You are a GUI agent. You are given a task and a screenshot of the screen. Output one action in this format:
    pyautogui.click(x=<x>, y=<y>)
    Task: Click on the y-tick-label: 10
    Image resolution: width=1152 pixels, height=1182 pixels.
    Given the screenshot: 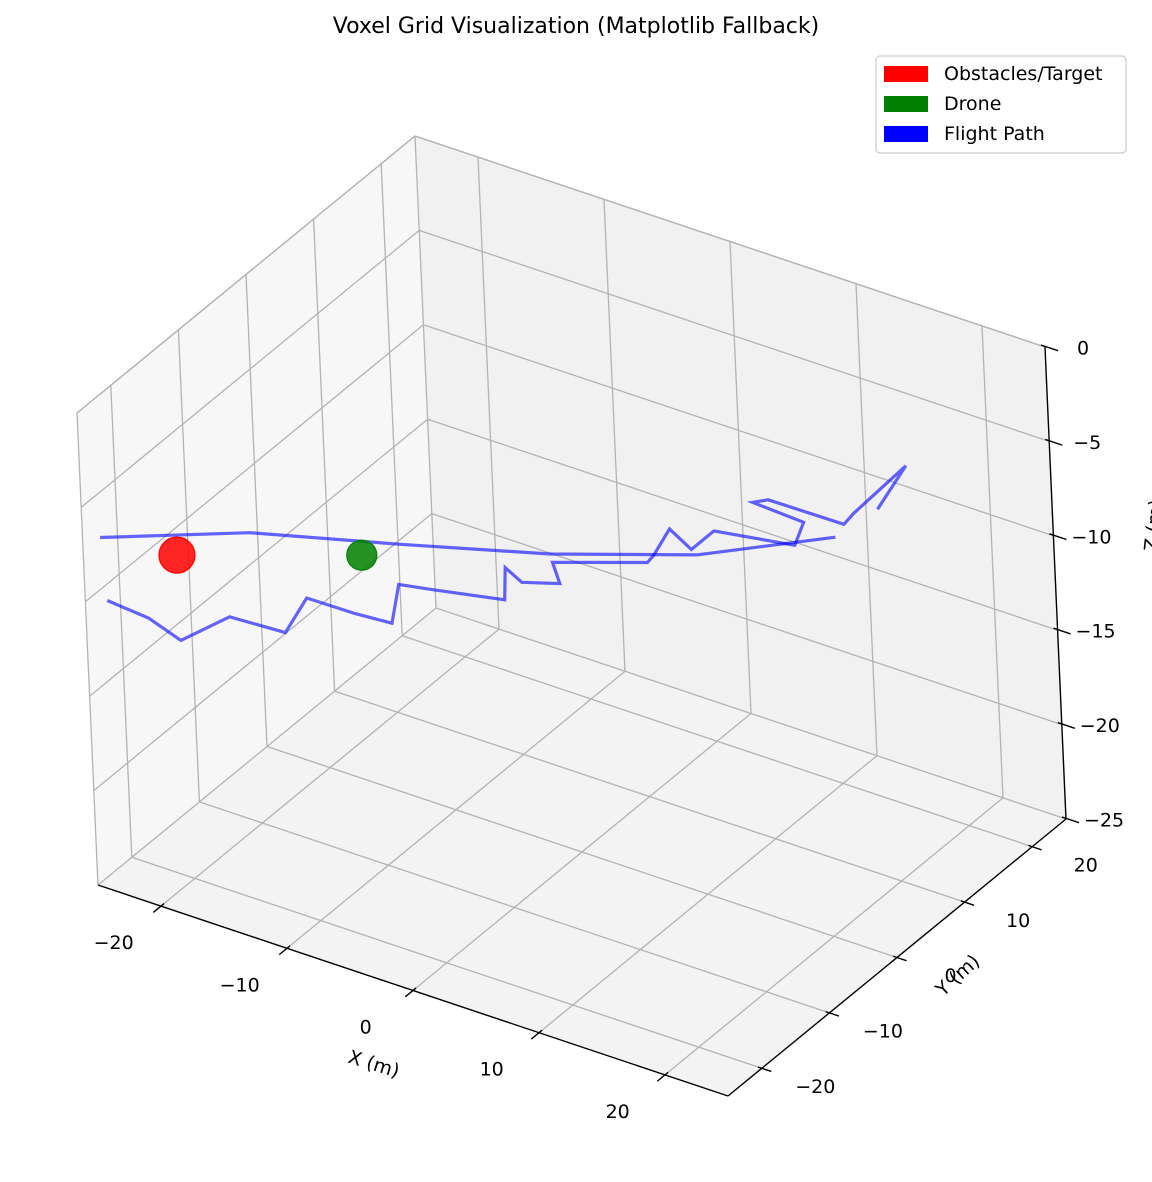 What is the action you would take?
    pyautogui.click(x=1018, y=921)
    